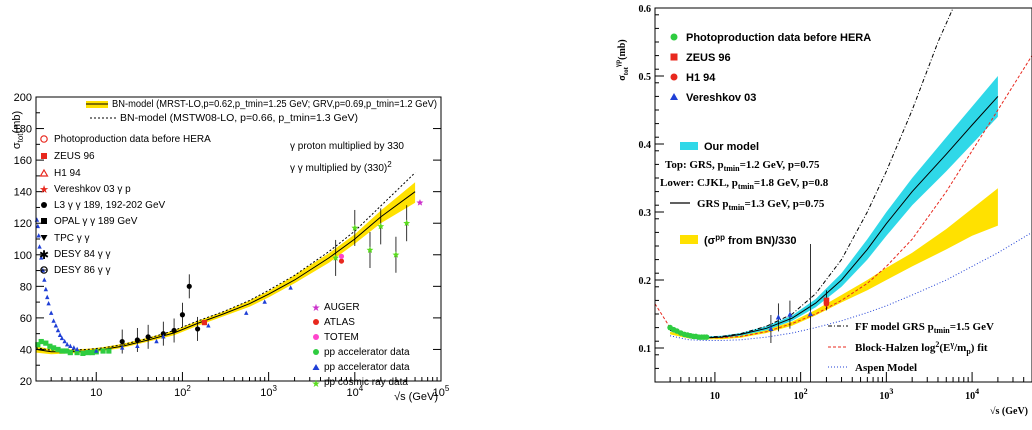 The image size is (1032, 430). I want to click on right-grs-label: GRS ptmin=1.3 GeV, p=0.75, so click(761, 205).